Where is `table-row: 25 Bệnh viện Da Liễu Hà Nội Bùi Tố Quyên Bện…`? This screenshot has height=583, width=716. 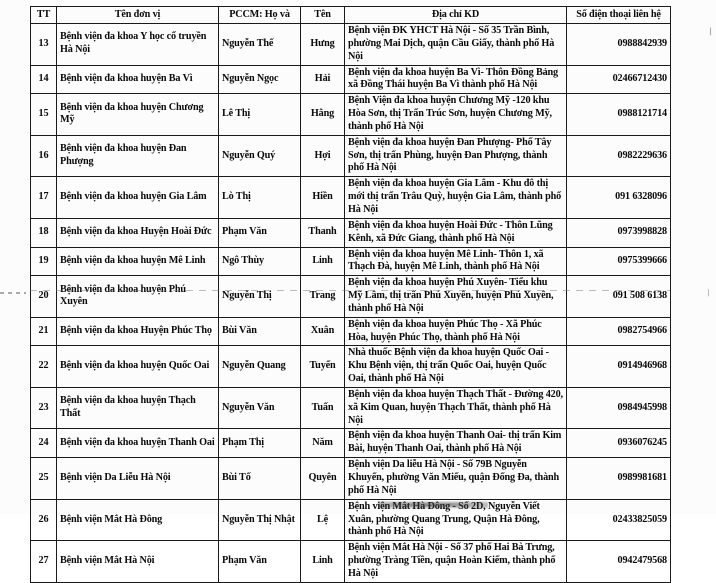 table-row: 25 Bệnh viện Da Liễu Hà Nội Bùi Tố Quyên Bện… is located at coordinates (350, 478).